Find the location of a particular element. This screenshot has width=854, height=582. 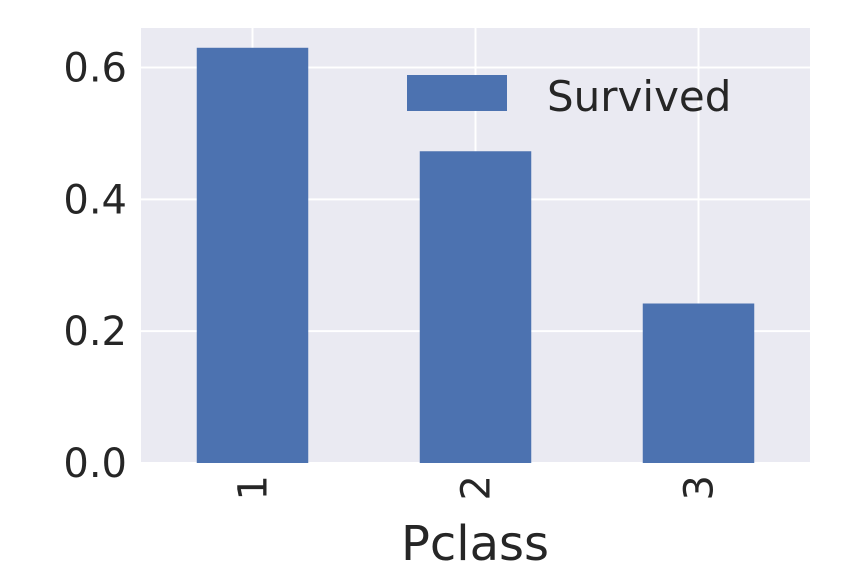

y-tick-label: 0.4 is located at coordinates (95, 200).